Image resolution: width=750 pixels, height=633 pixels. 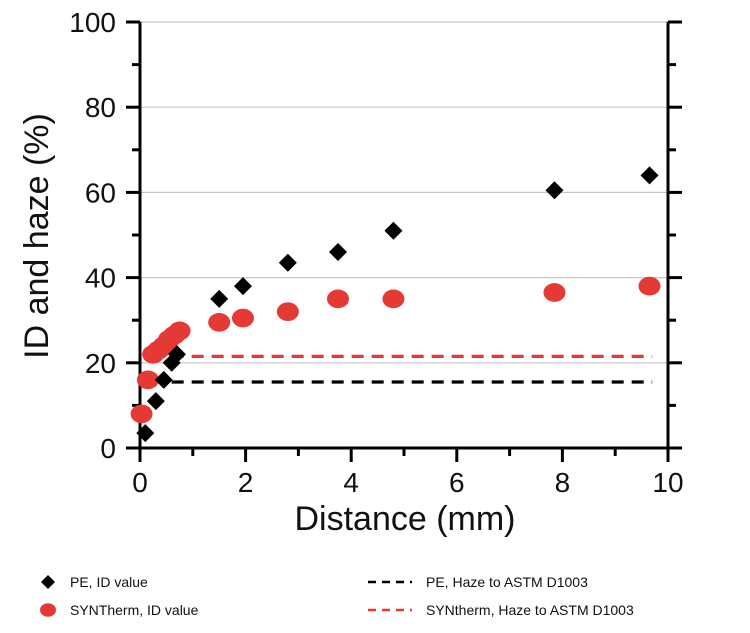 What do you see at coordinates (100, 363) in the screenshot?
I see `y-tick-label-20: 20` at bounding box center [100, 363].